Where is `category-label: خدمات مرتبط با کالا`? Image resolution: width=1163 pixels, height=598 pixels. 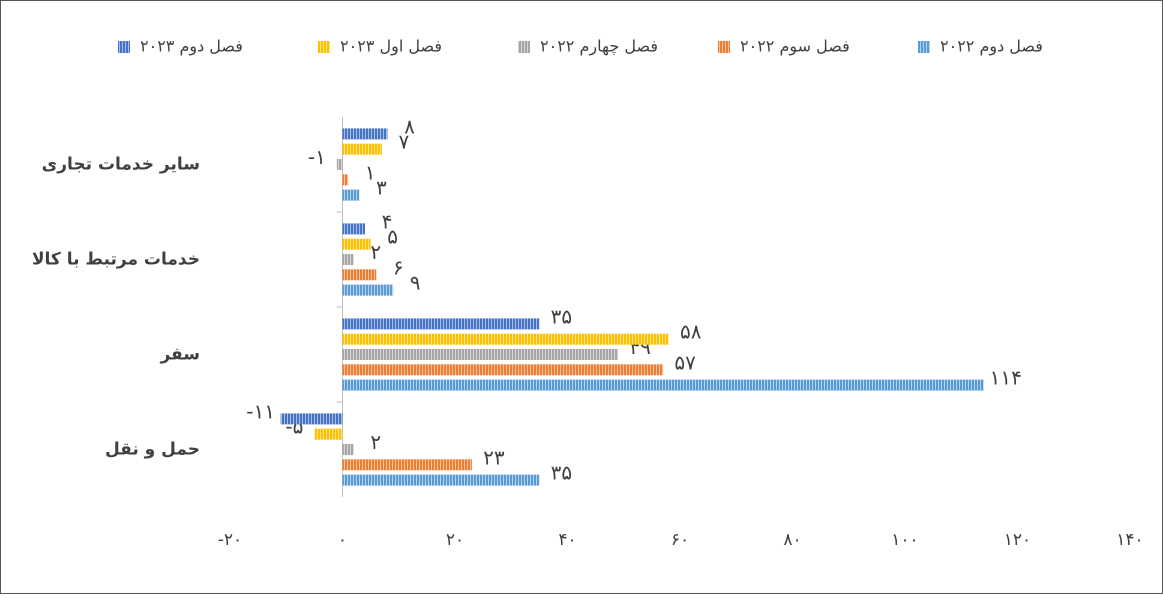
category-label: خدمات مرتبط با کالا is located at coordinates (116, 260).